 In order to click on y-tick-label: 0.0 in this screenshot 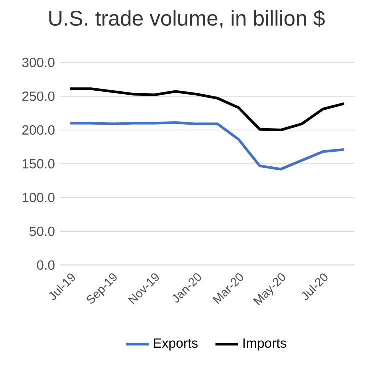, I will do `click(46, 265)`.